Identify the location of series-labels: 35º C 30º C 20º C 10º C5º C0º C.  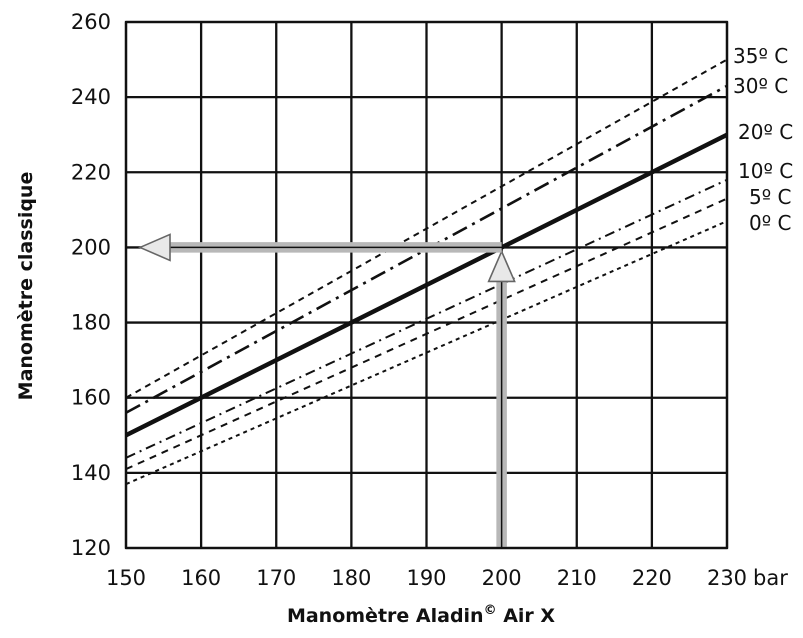
(763, 139).